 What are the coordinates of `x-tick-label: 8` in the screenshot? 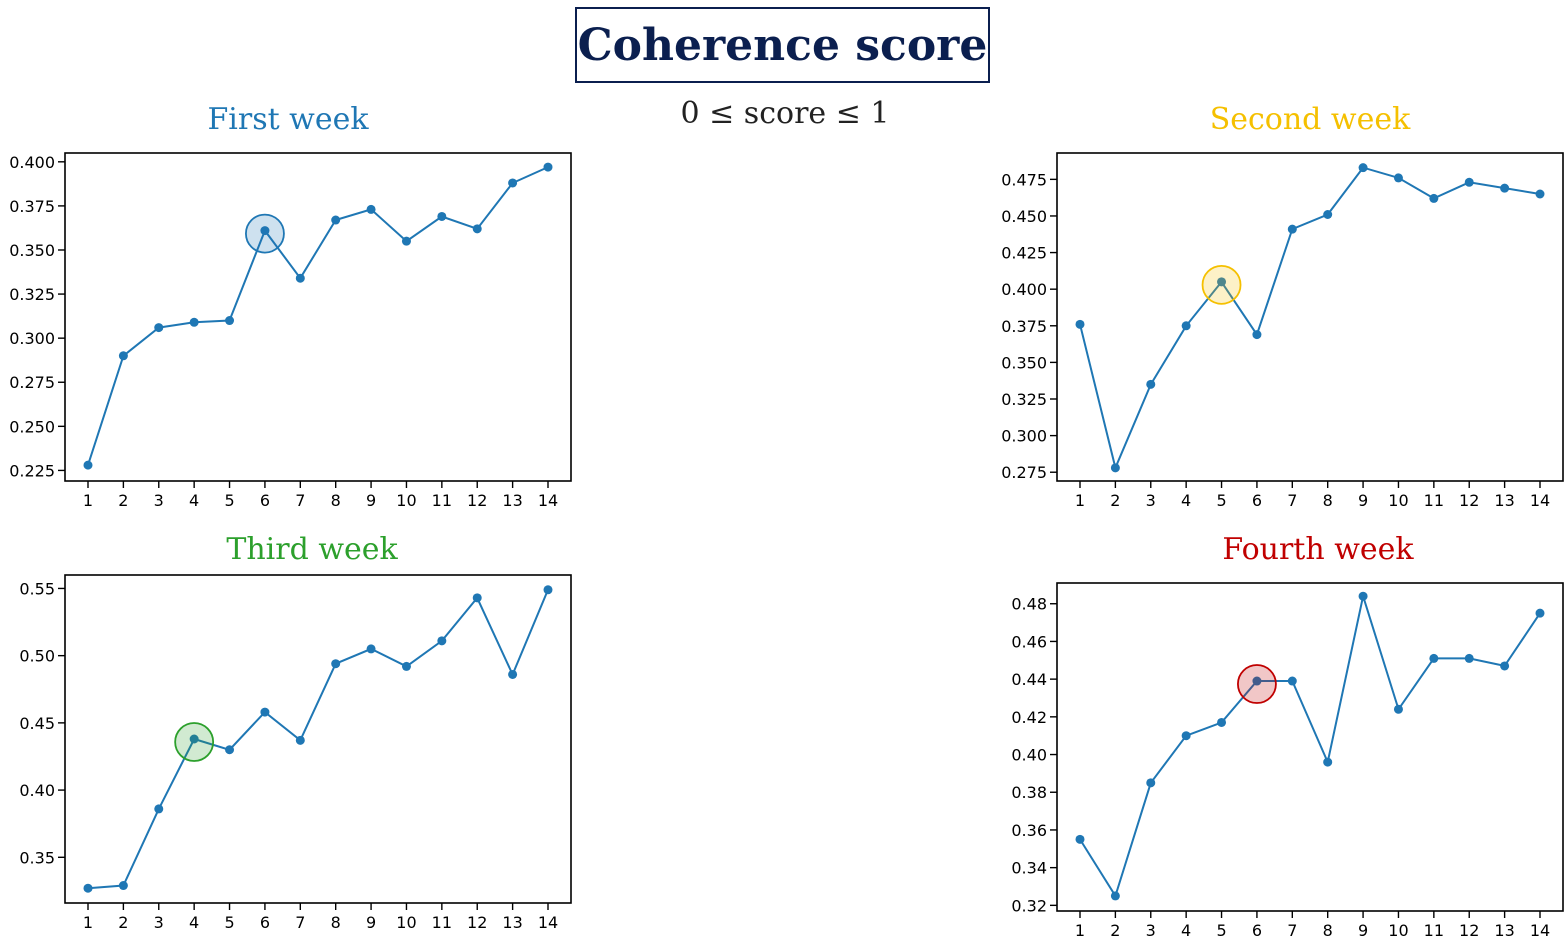 It's located at (1328, 930).